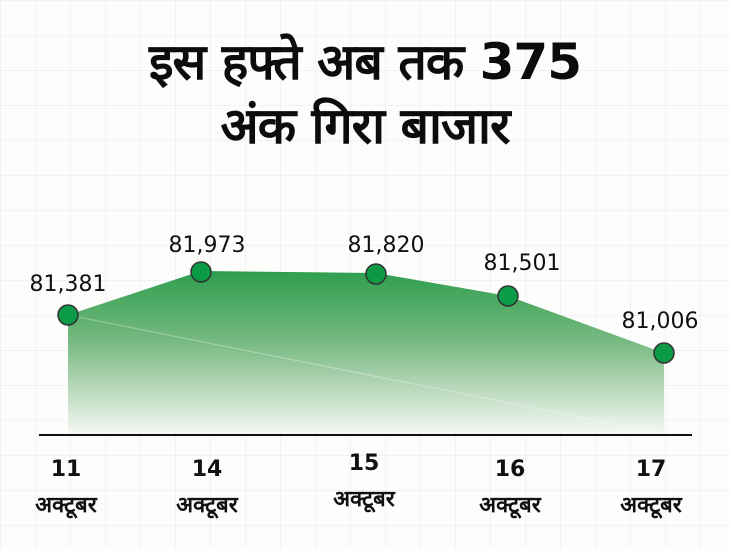  What do you see at coordinates (510, 469) in the screenshot?
I see `x-tick-day: 16` at bounding box center [510, 469].